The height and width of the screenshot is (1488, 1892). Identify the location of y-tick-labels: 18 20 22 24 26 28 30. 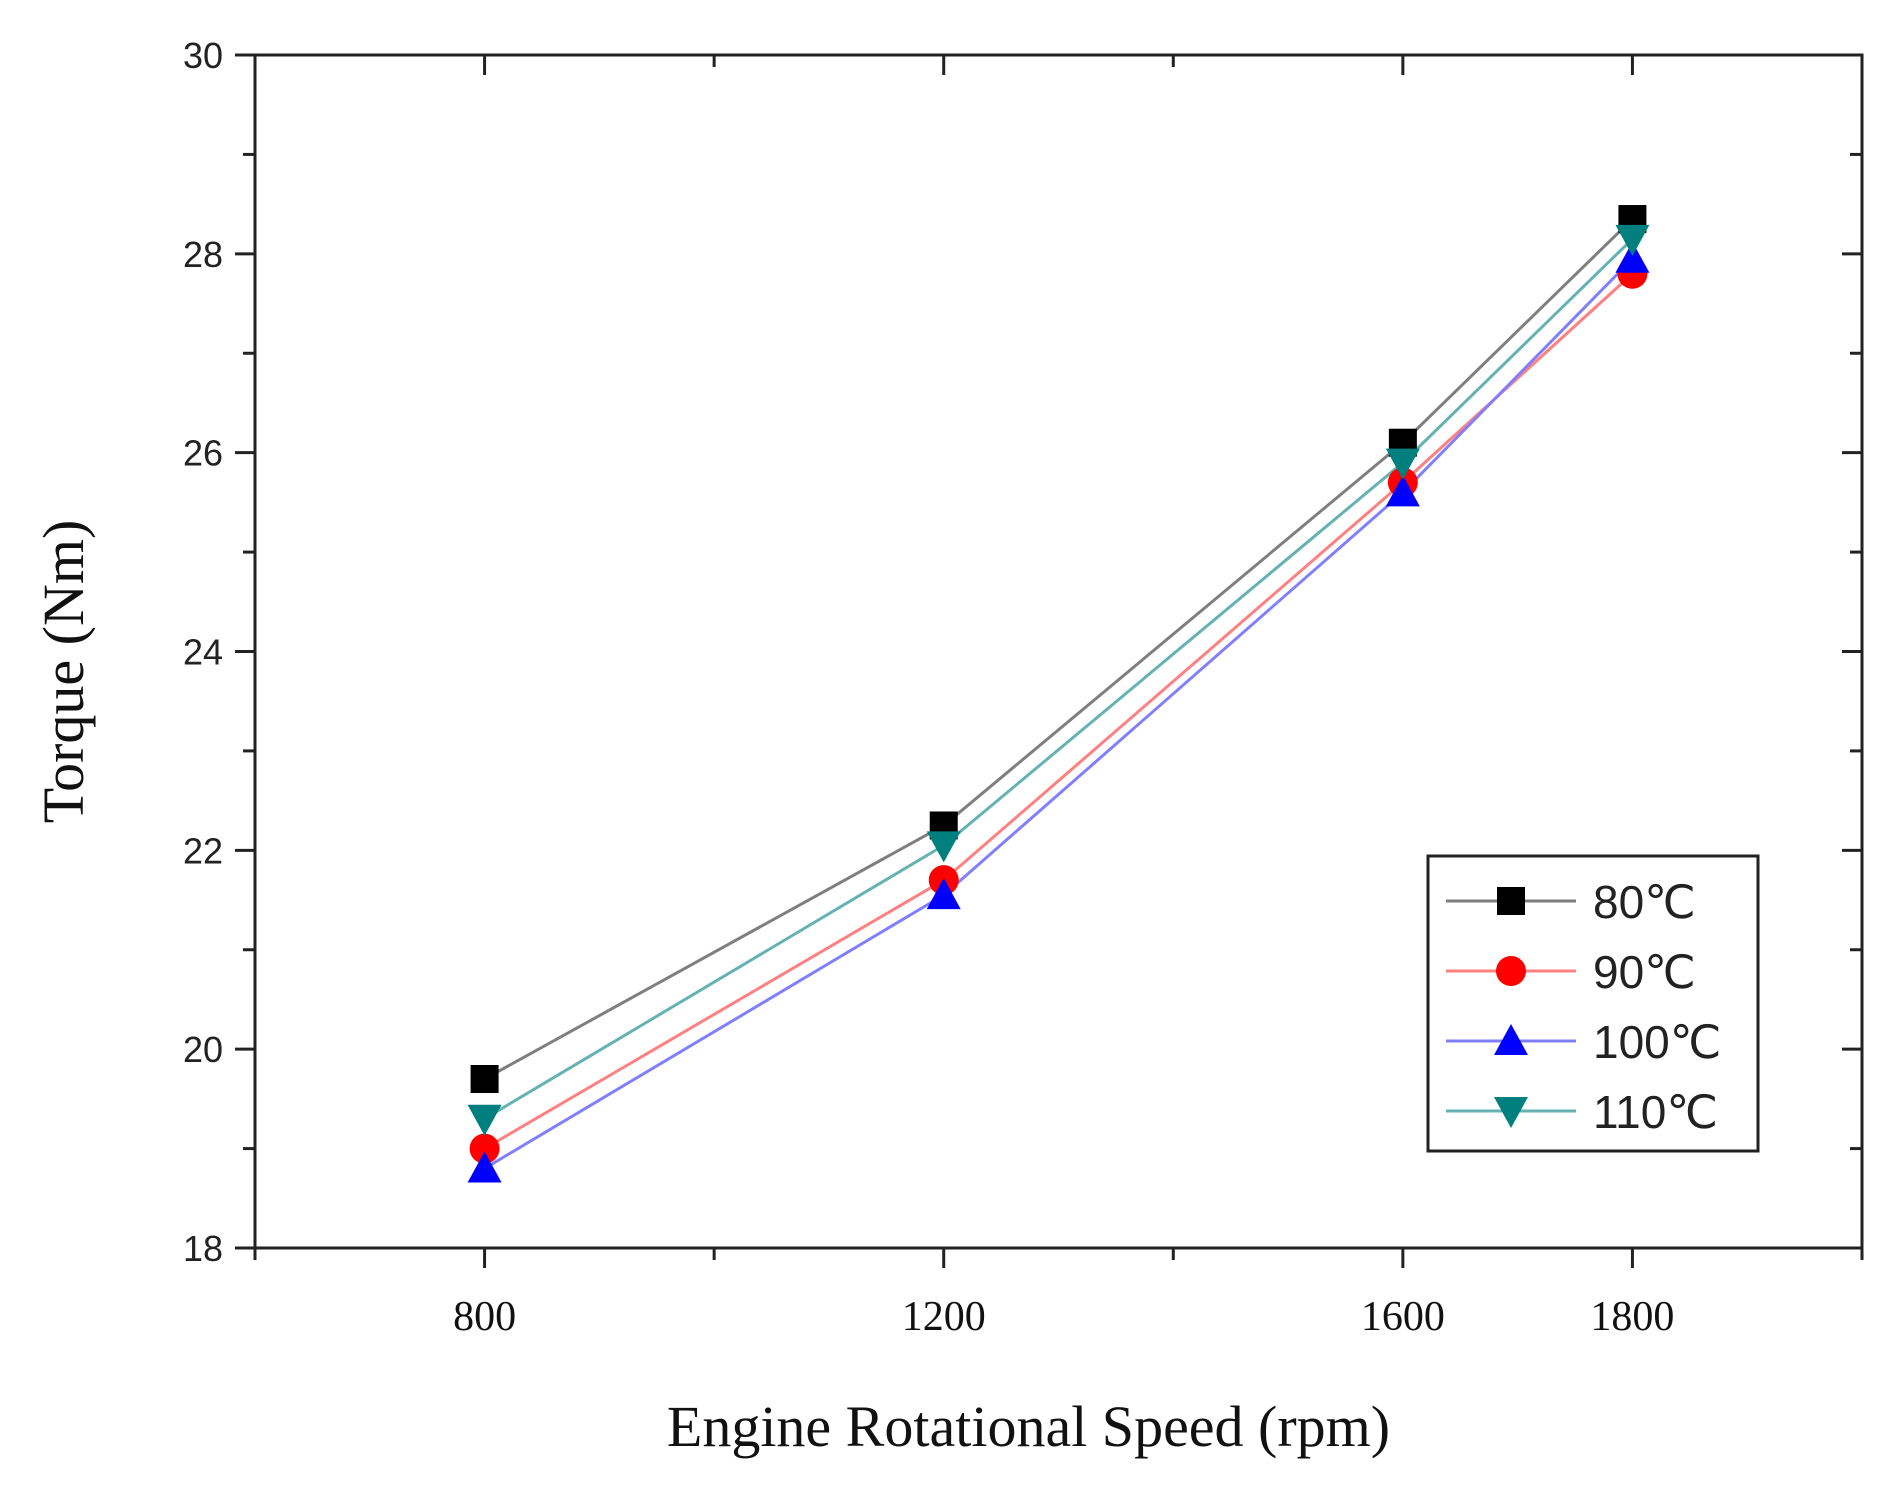
(203, 652).